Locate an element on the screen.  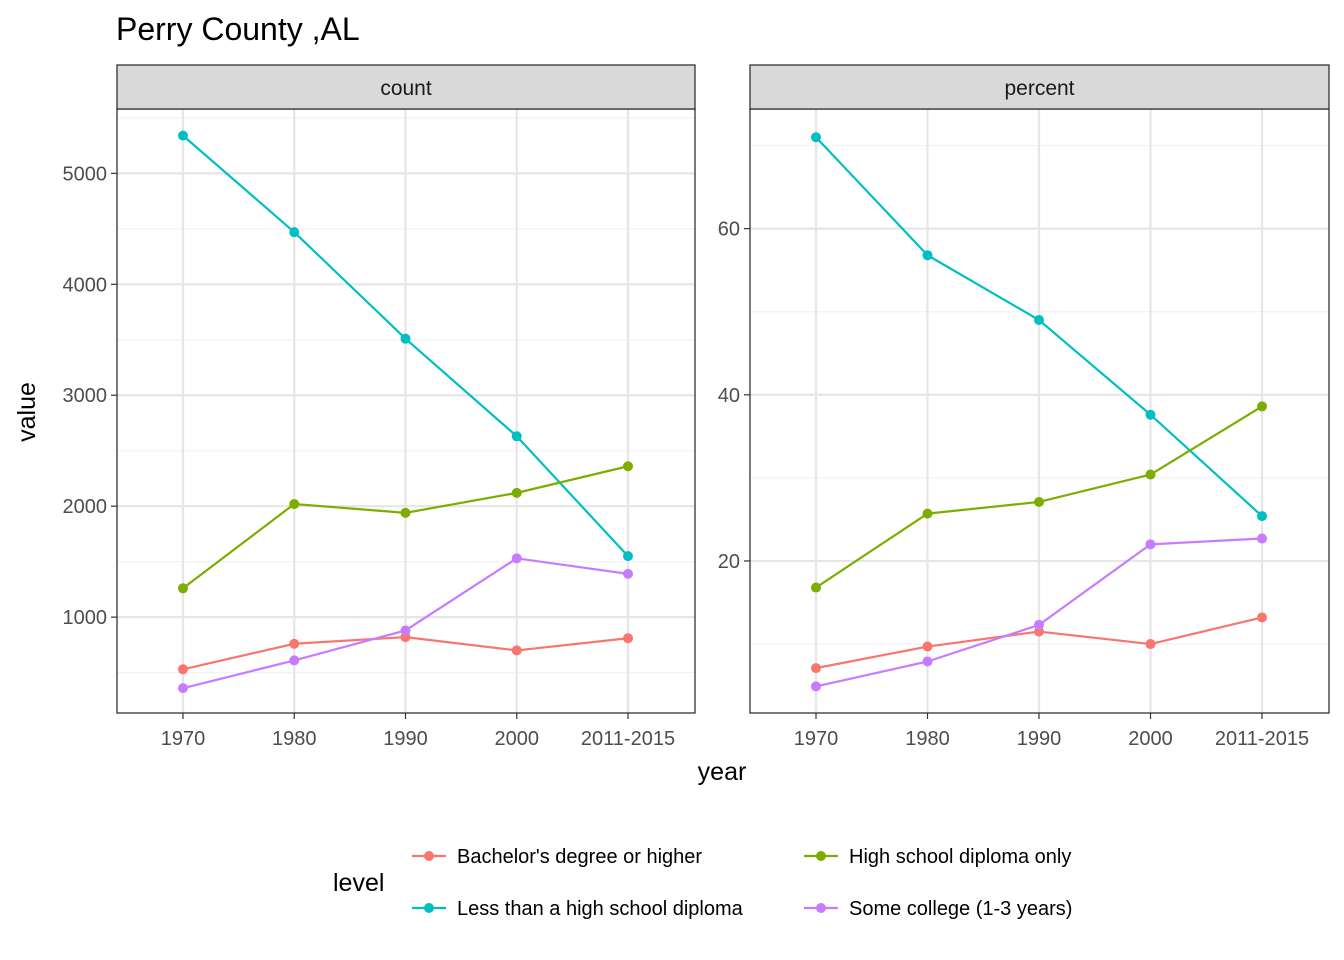
y-tick-label: 20 is located at coordinates (729, 562).